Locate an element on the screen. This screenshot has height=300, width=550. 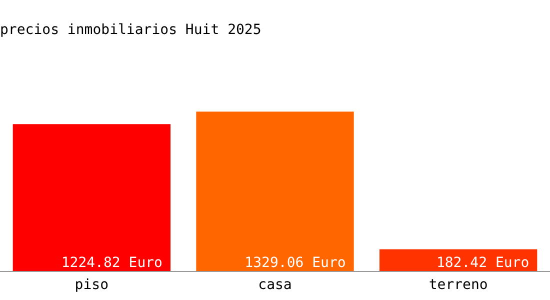
data-label: 1224.82 Euro is located at coordinates (111, 262).